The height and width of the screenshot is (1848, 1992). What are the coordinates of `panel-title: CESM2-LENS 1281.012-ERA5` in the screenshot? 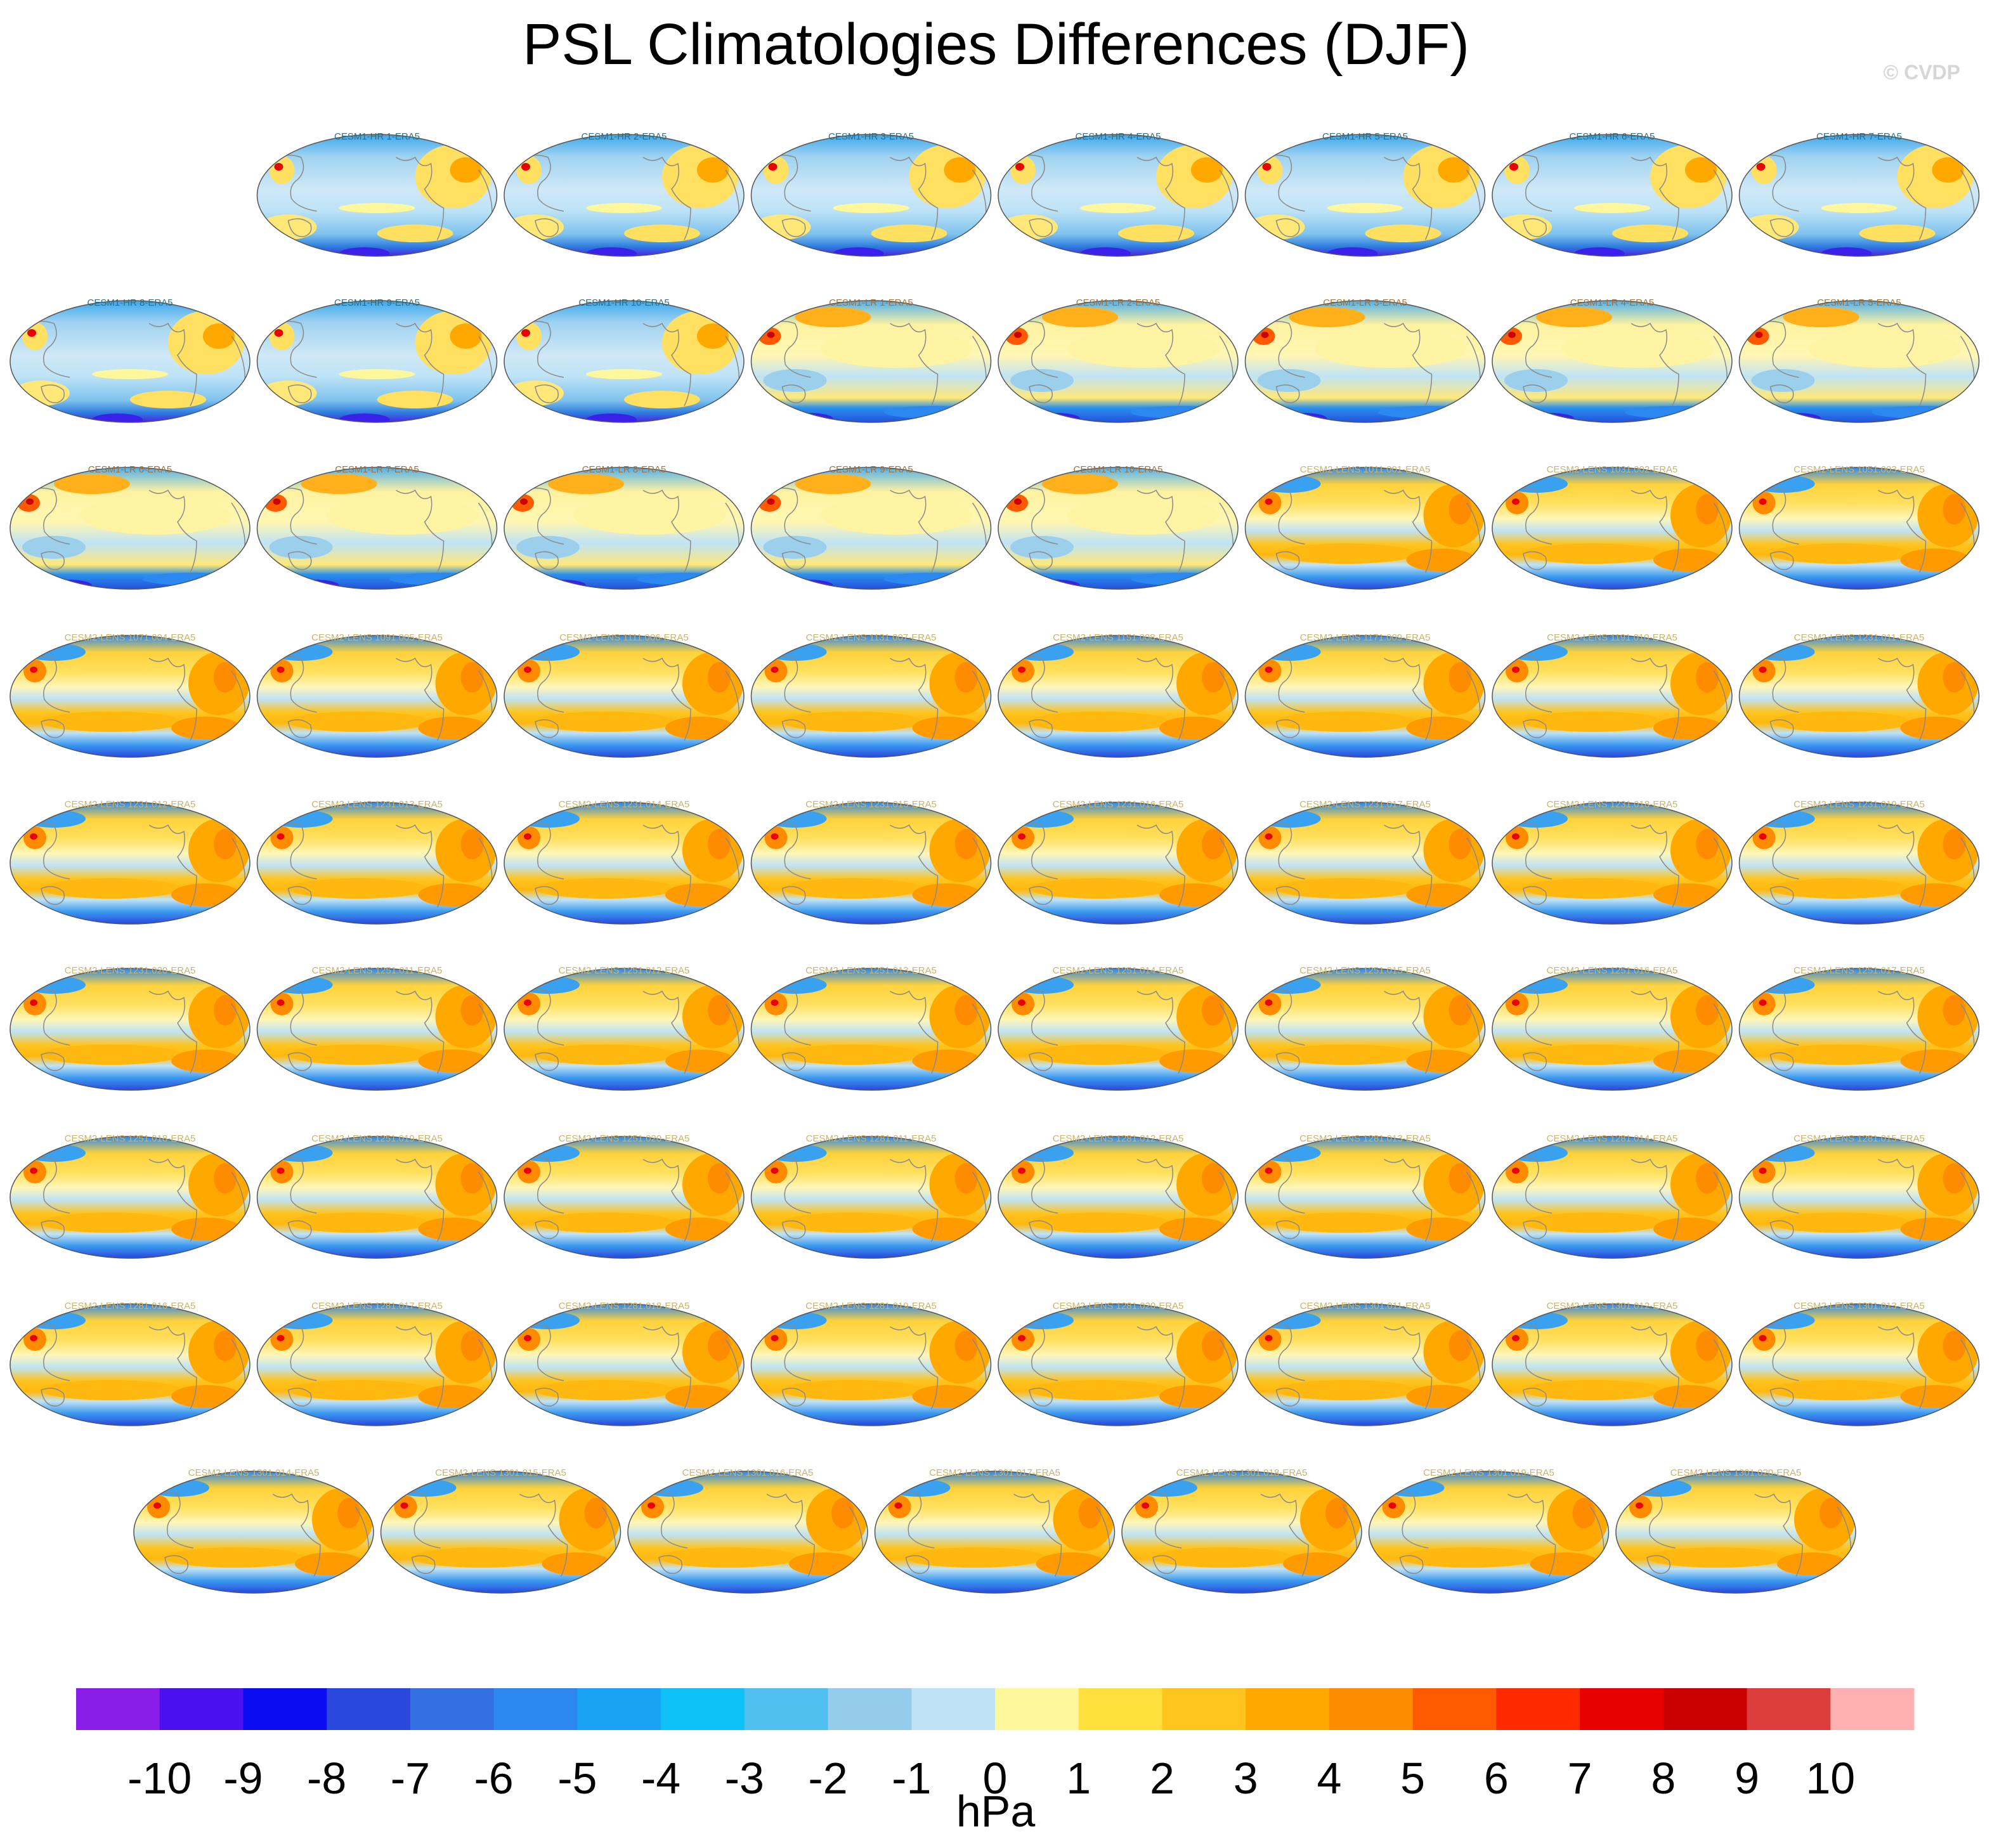 It's located at (1118, 1138).